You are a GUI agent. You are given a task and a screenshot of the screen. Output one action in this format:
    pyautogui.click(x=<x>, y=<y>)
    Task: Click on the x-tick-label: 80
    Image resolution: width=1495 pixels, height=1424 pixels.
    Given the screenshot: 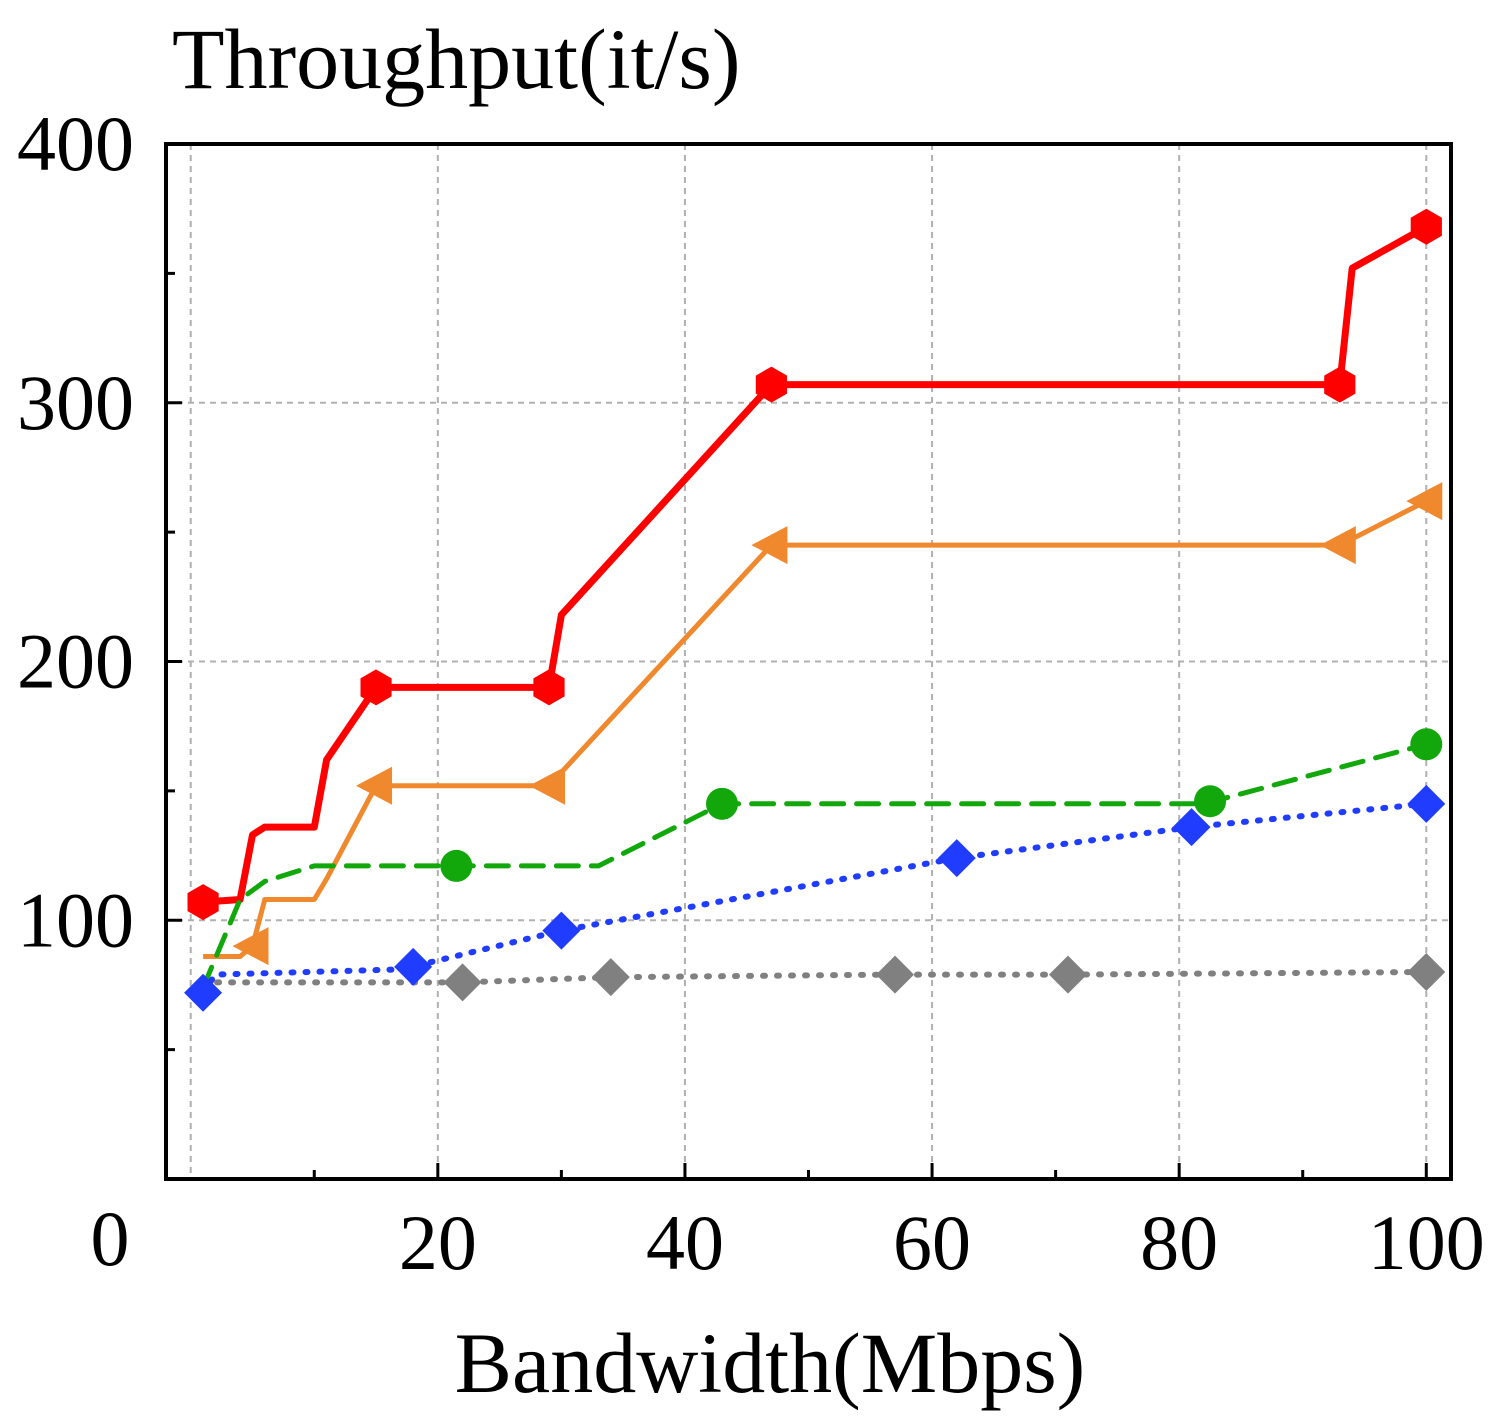 What is the action you would take?
    pyautogui.click(x=1179, y=1242)
    